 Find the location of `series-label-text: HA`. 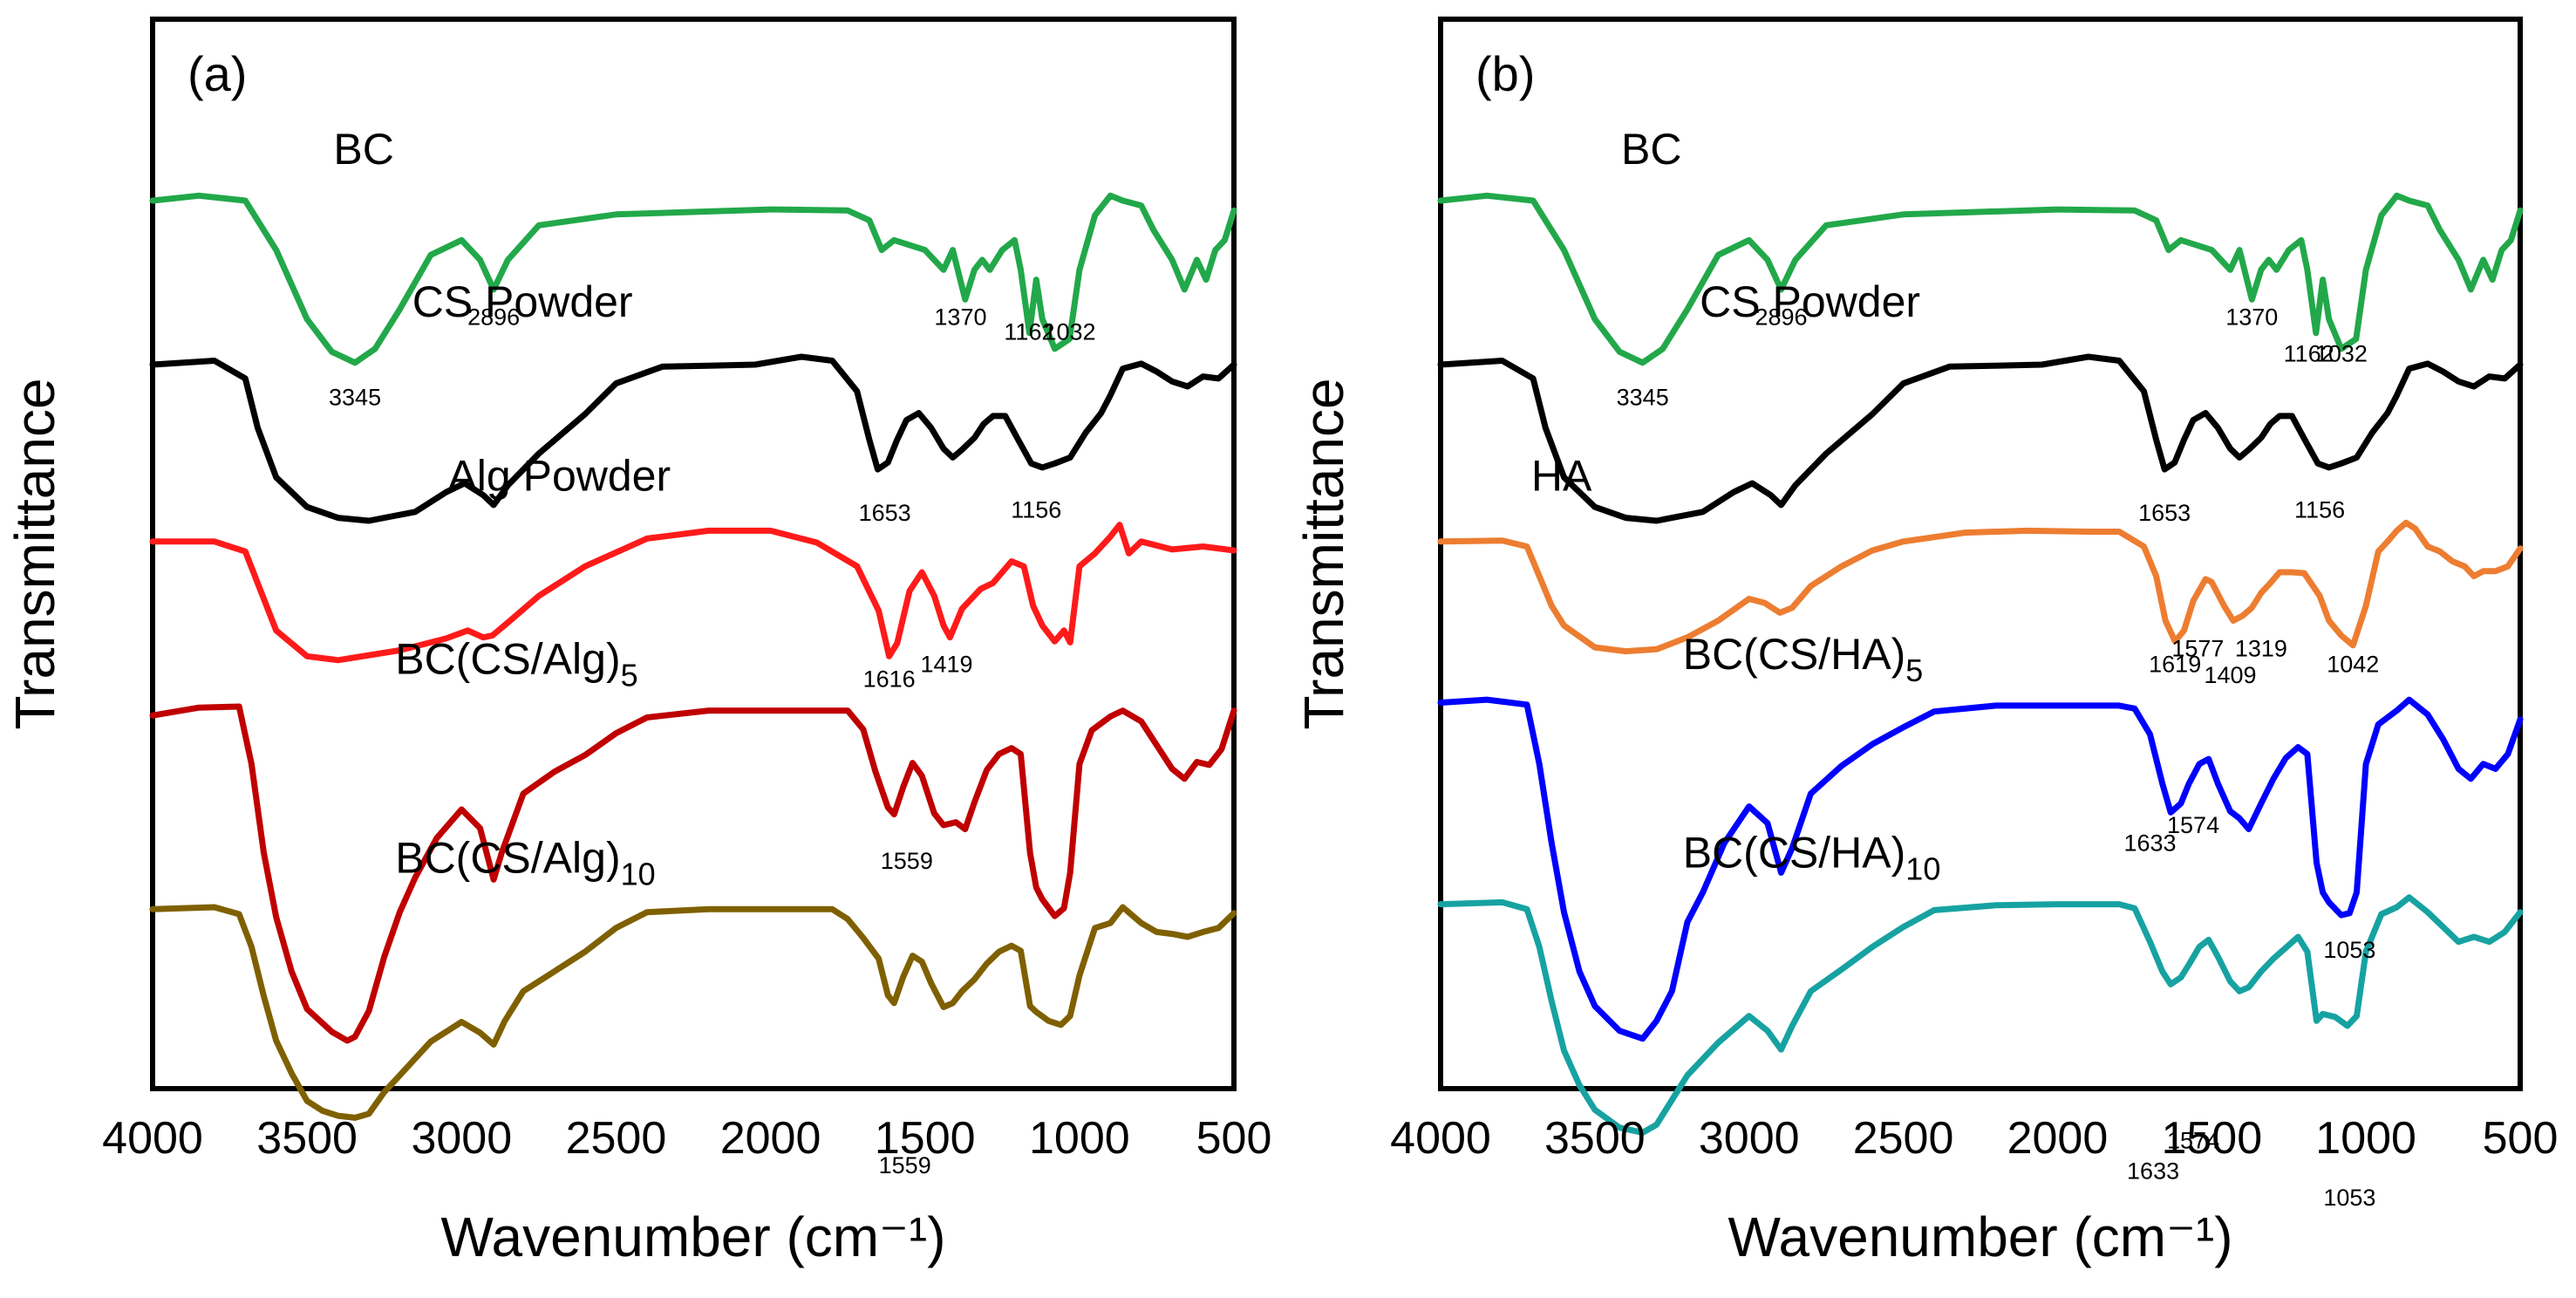

series-label-text: HA is located at coordinates (1562, 475).